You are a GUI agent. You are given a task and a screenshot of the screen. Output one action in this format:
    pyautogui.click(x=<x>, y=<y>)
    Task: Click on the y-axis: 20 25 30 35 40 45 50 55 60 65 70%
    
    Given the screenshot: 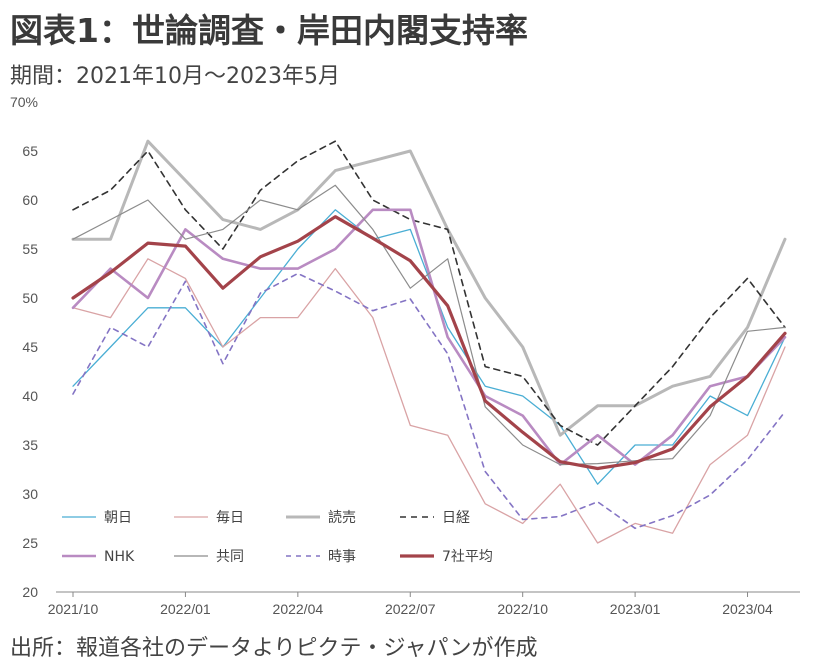 What is the action you would take?
    pyautogui.click(x=24, y=347)
    